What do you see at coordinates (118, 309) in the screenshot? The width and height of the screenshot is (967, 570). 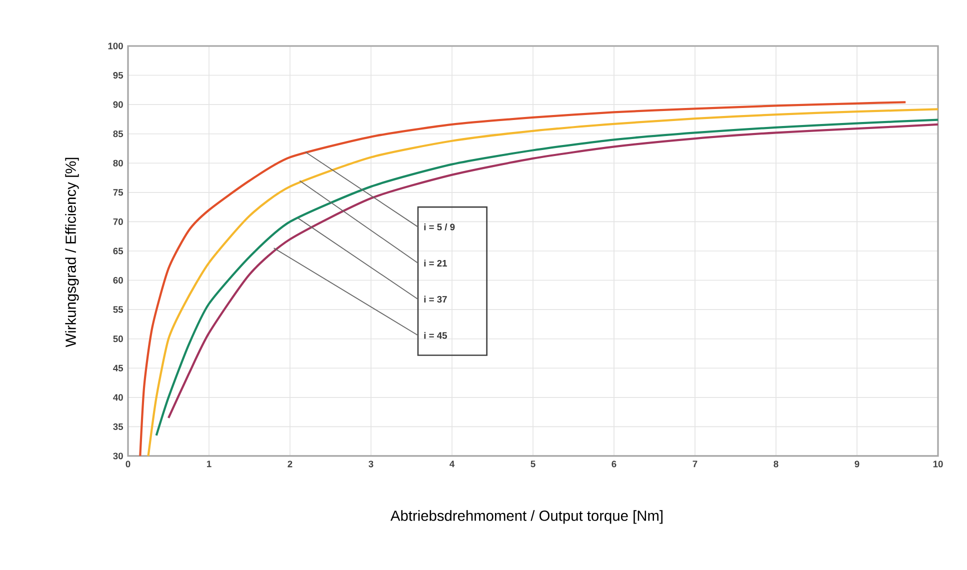 I see `y-tick-label: 55` at bounding box center [118, 309].